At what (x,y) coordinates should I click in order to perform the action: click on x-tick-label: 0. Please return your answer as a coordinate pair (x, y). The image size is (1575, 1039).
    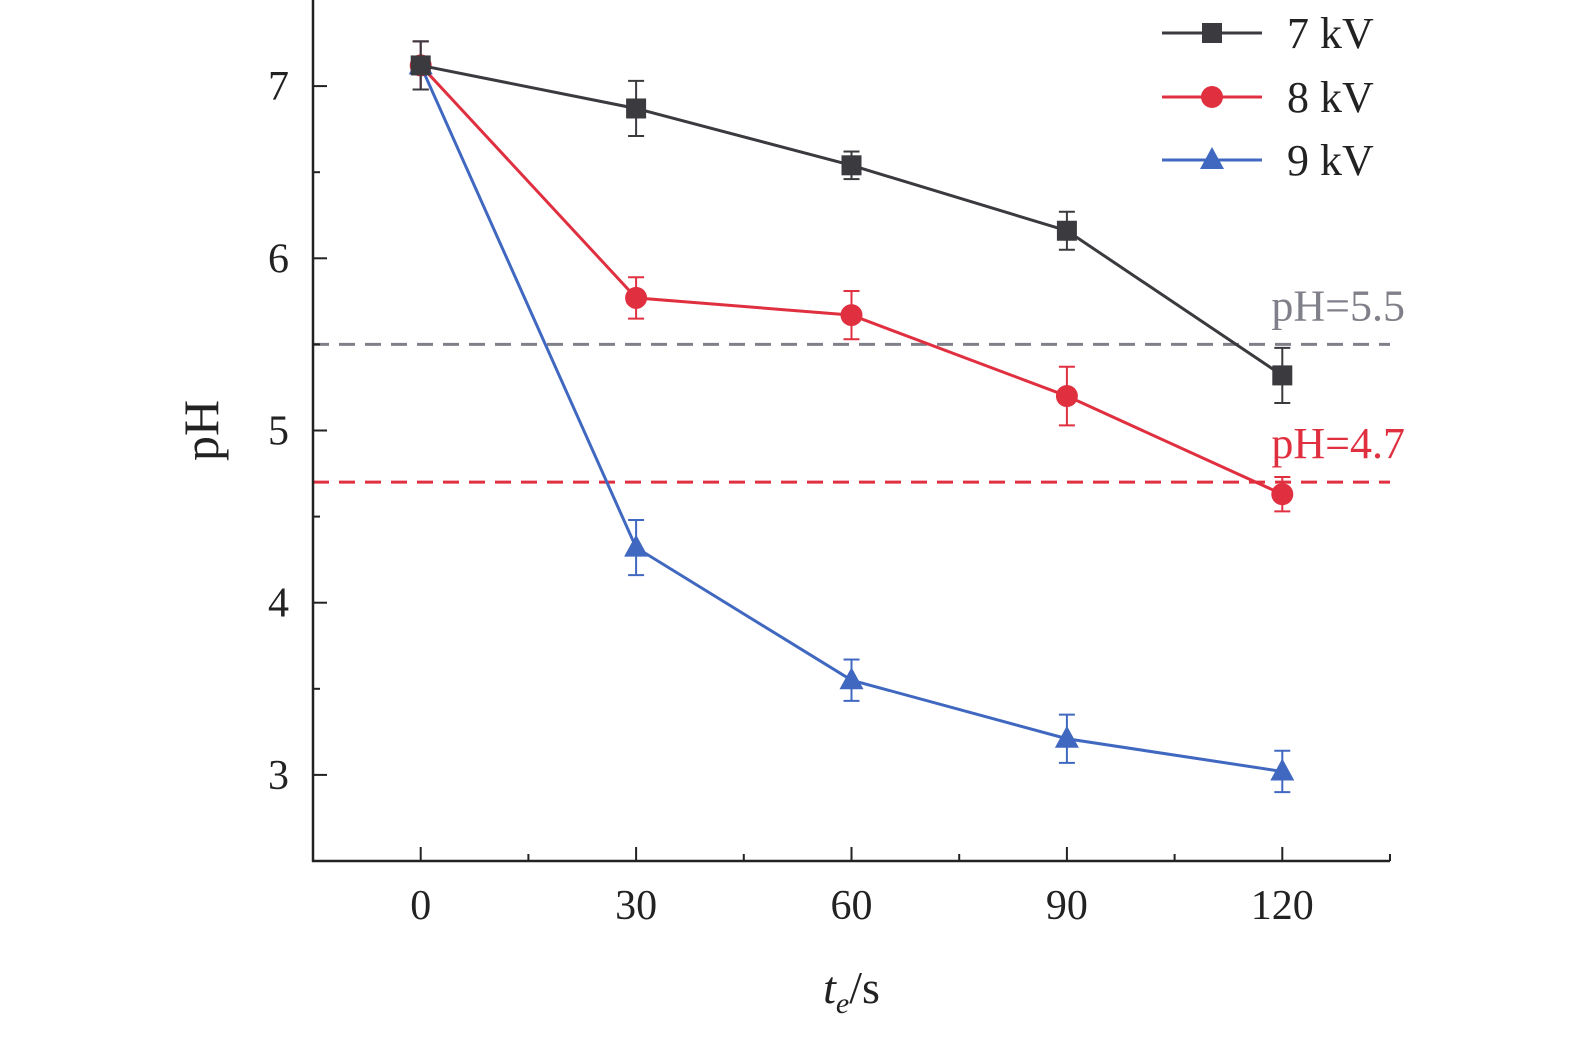
    Looking at the image, I should click on (420, 906).